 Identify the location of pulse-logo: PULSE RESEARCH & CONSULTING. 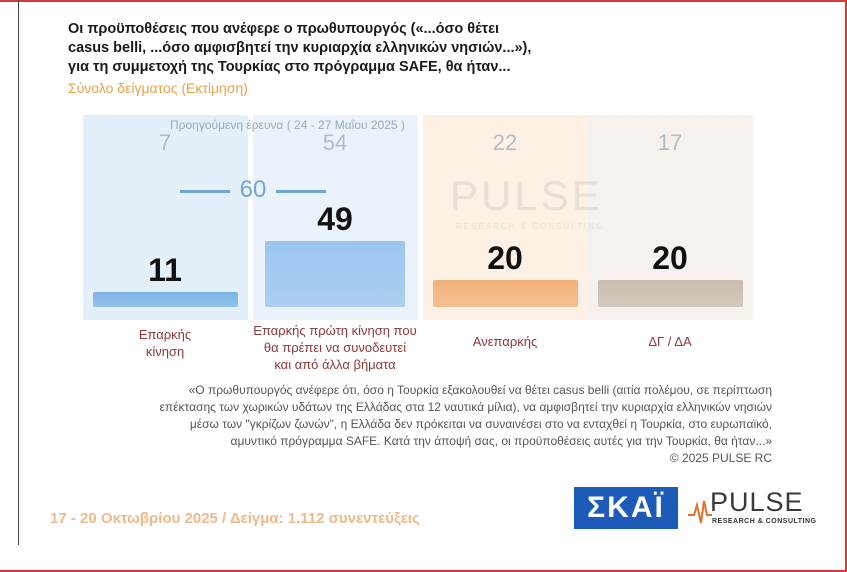
(752, 509).